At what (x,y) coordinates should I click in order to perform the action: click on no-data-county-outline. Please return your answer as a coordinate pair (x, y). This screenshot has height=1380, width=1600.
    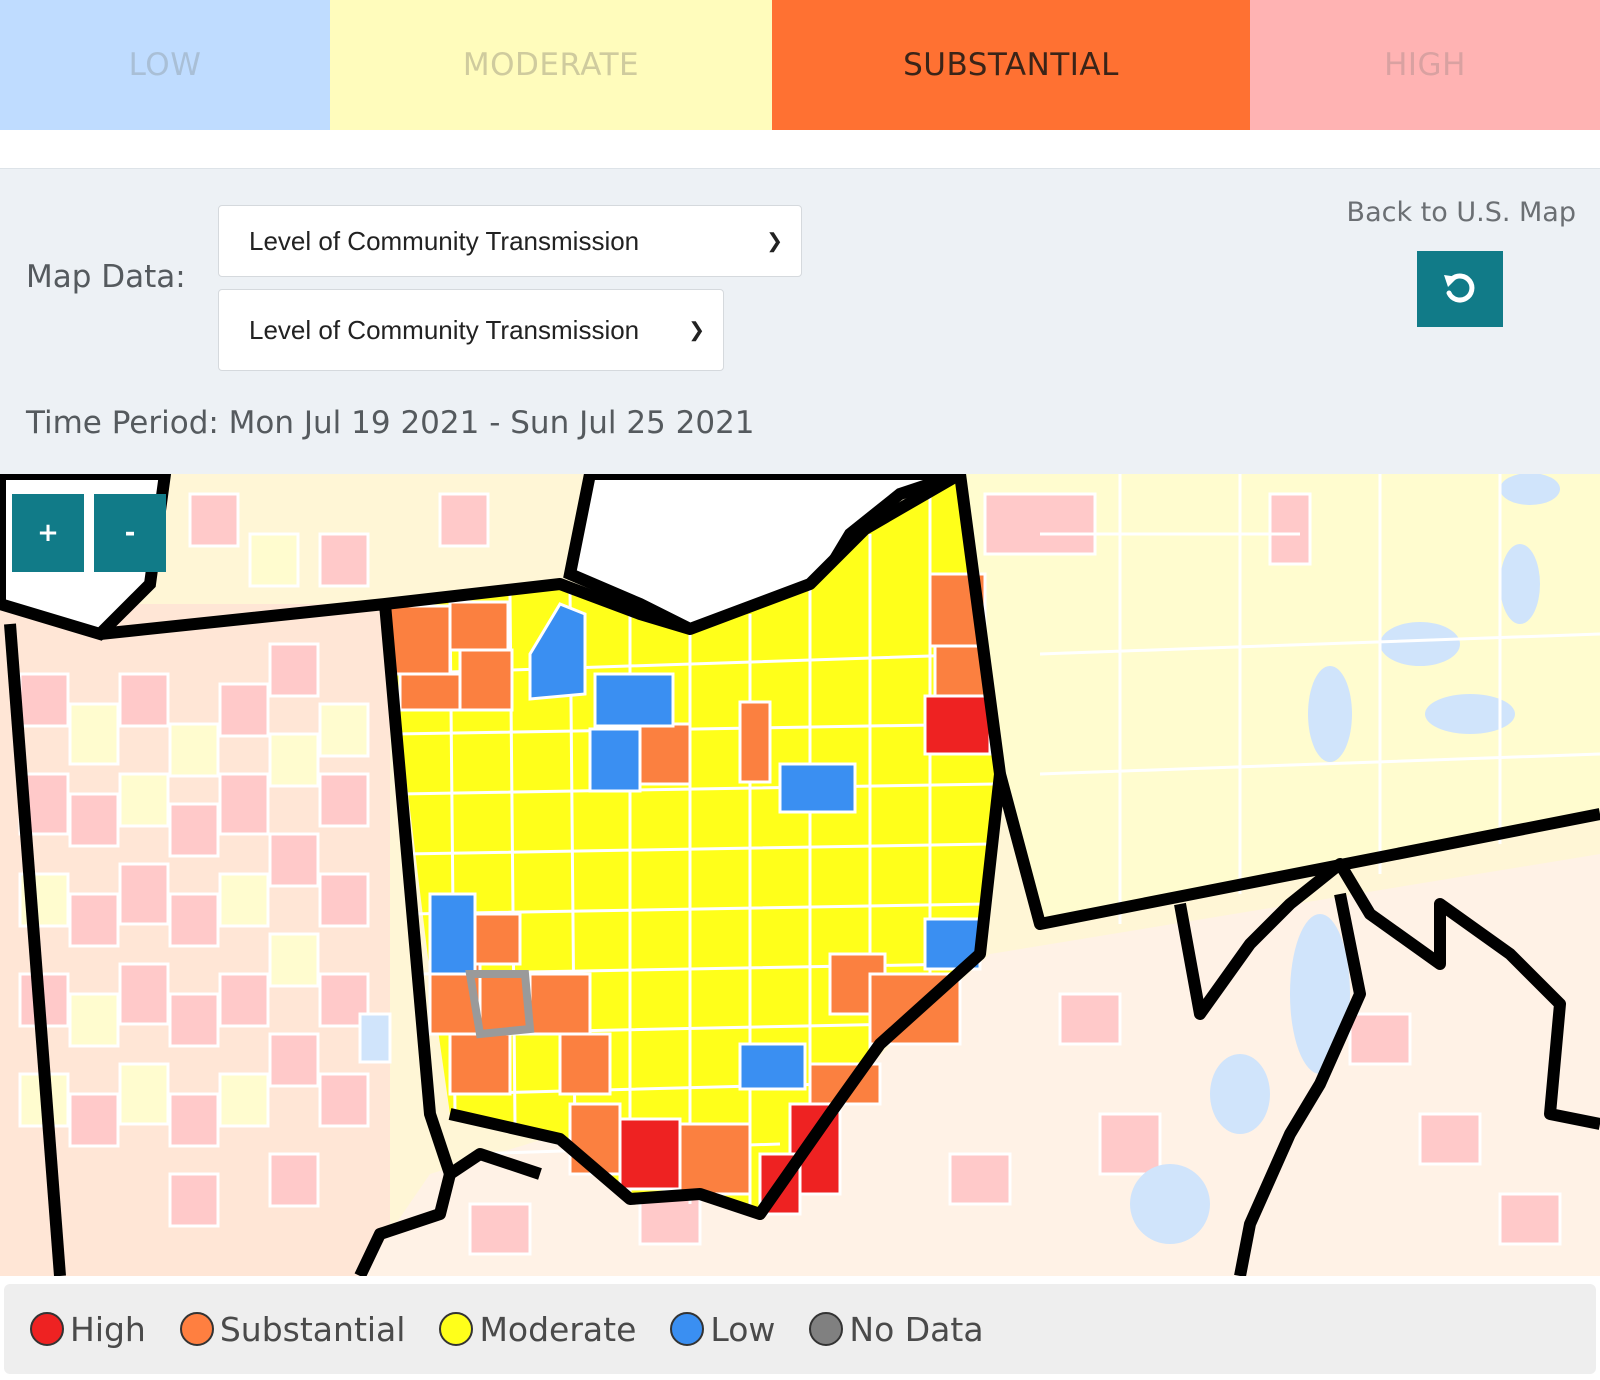
    Looking at the image, I should click on (500, 1004).